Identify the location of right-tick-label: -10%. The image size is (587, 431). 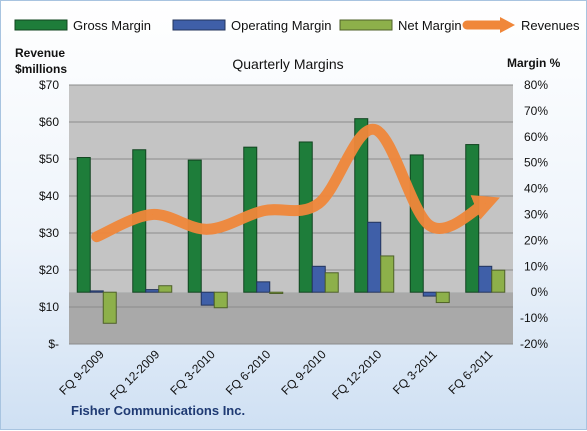
(534, 318).